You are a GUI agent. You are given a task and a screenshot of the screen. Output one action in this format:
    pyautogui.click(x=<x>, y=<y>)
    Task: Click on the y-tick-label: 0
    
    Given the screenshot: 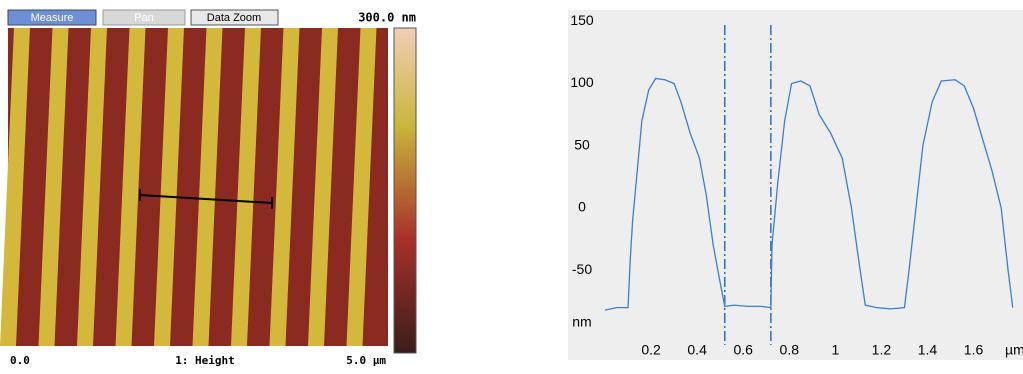 What is the action you would take?
    pyautogui.click(x=582, y=207)
    